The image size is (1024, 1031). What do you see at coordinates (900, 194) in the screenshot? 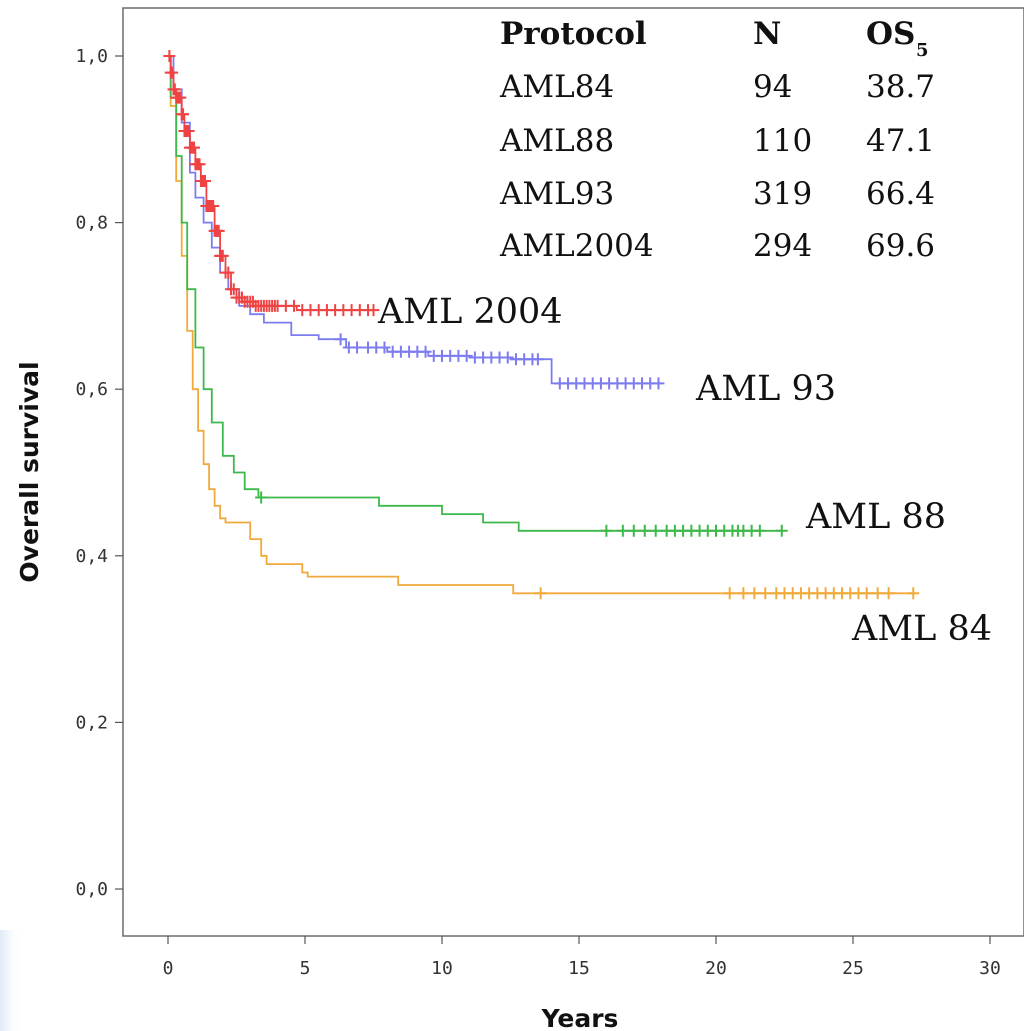
I see `table-cell: 66.4` at bounding box center [900, 194].